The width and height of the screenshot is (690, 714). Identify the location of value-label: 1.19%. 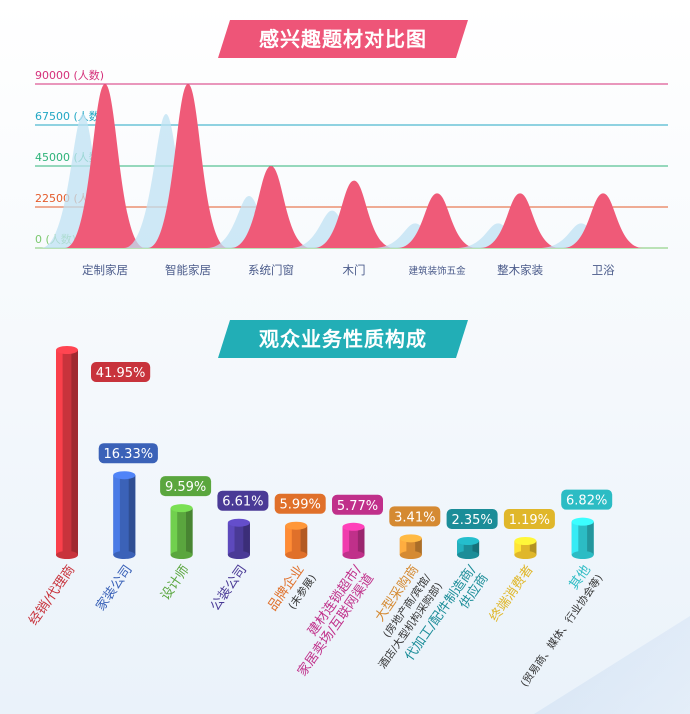
(529, 520).